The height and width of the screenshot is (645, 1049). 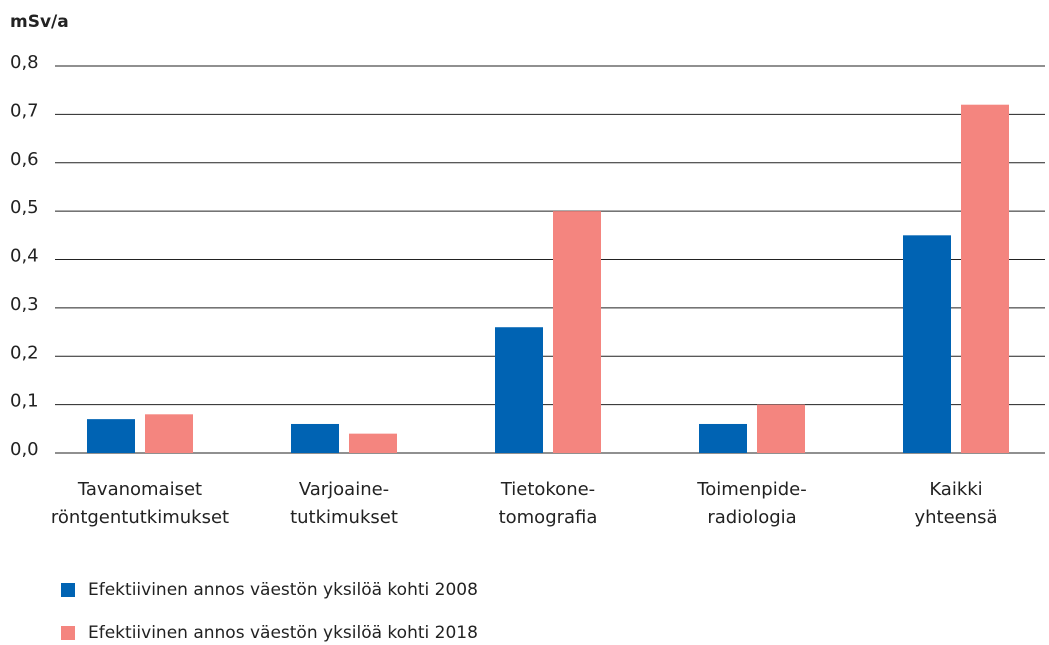 What do you see at coordinates (24, 304) in the screenshot?
I see `y-tick-label: 0,3` at bounding box center [24, 304].